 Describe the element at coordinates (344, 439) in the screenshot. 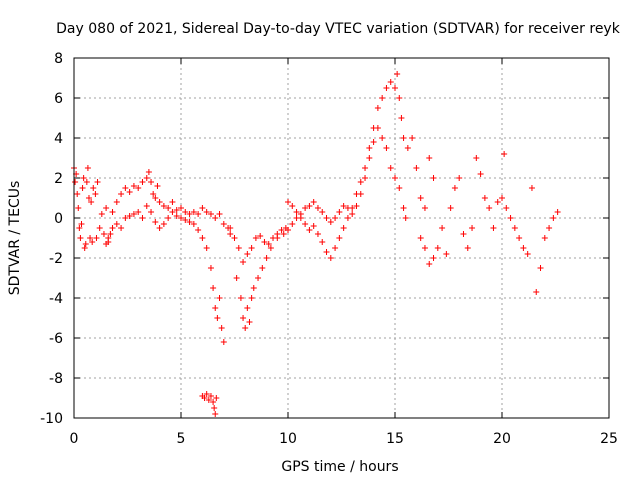

I see `x-tick-labels: 0 5 10 15 20 25` at that location.